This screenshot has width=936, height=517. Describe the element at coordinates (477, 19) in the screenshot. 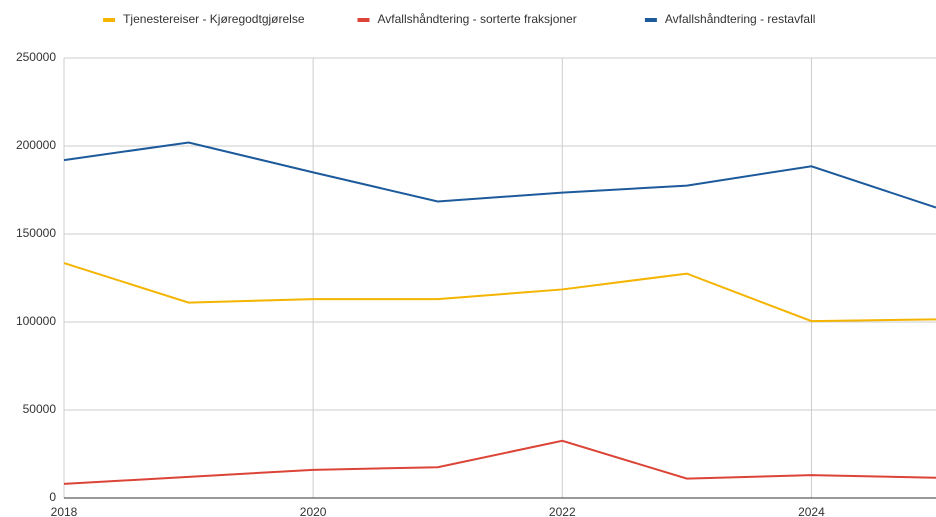

I see `legend-label: Avfallshåndtering - sorterte fraksjoner` at that location.